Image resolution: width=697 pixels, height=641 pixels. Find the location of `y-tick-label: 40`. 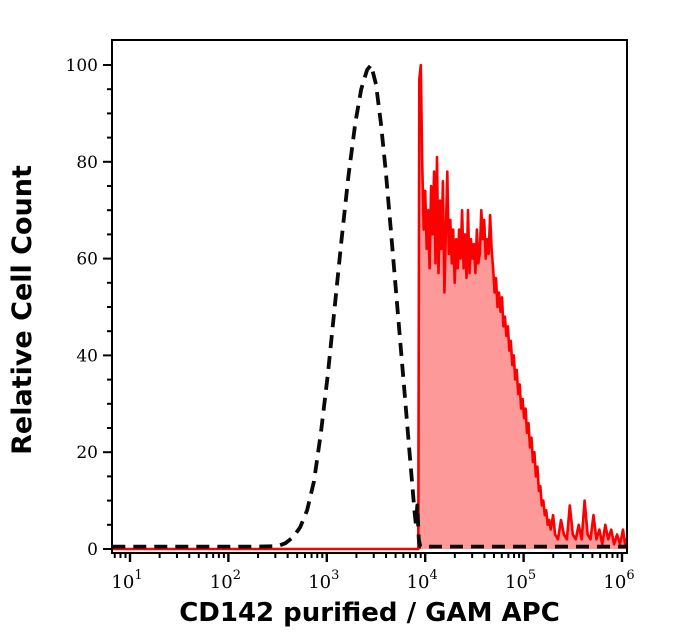

y-tick-label: 40 is located at coordinates (87, 356).